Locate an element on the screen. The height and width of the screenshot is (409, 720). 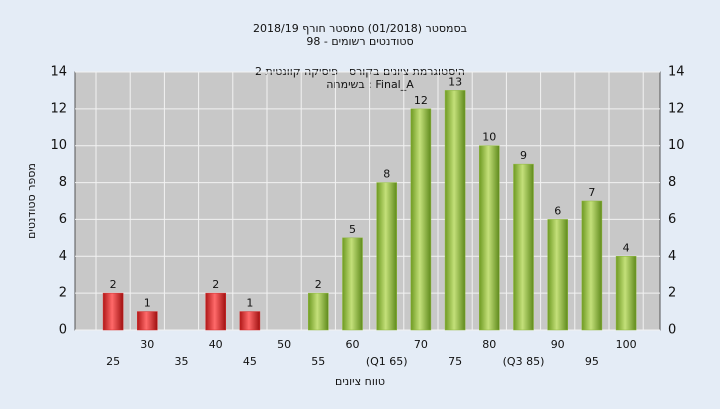
value-label: 12 is located at coordinates (421, 100).